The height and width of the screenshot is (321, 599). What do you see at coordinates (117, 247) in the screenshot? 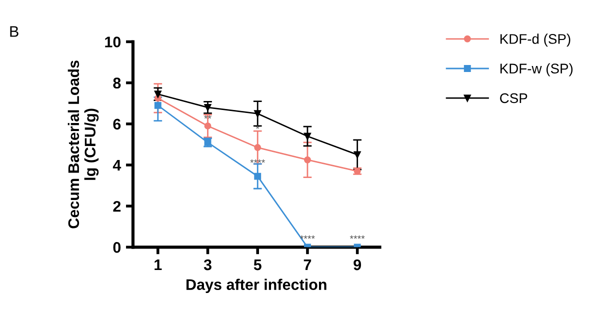
I see `y-tick-label: 0` at bounding box center [117, 247].